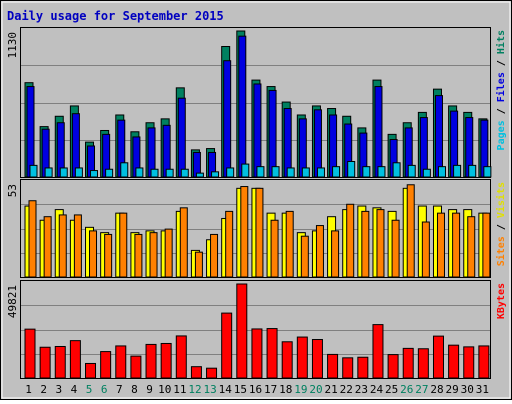 Image resolution: width=512 pixels, height=404 pixels. I want to click on day-label: 9, so click(149, 389).